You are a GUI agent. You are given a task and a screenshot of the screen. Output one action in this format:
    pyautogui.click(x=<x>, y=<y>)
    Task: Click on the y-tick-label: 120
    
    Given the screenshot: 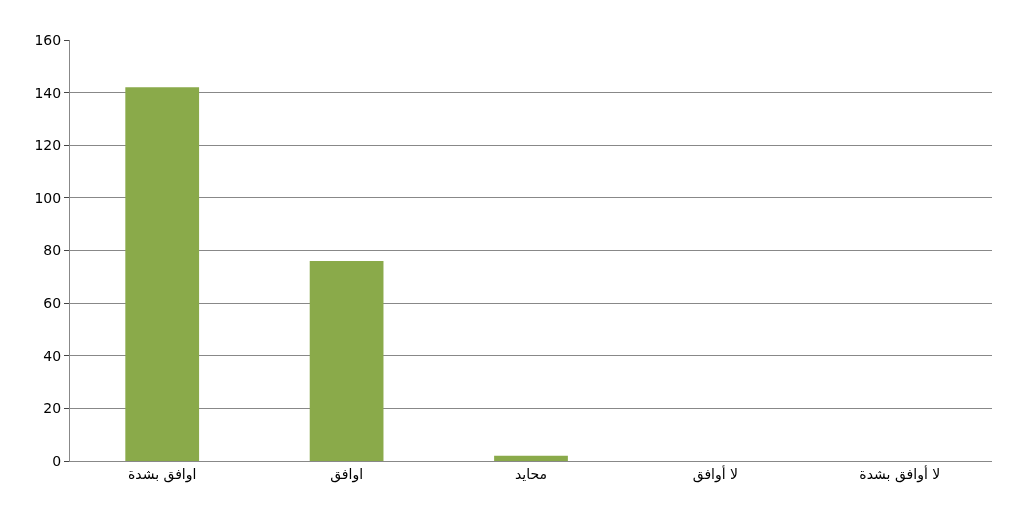 What is the action you would take?
    pyautogui.click(x=48, y=145)
    